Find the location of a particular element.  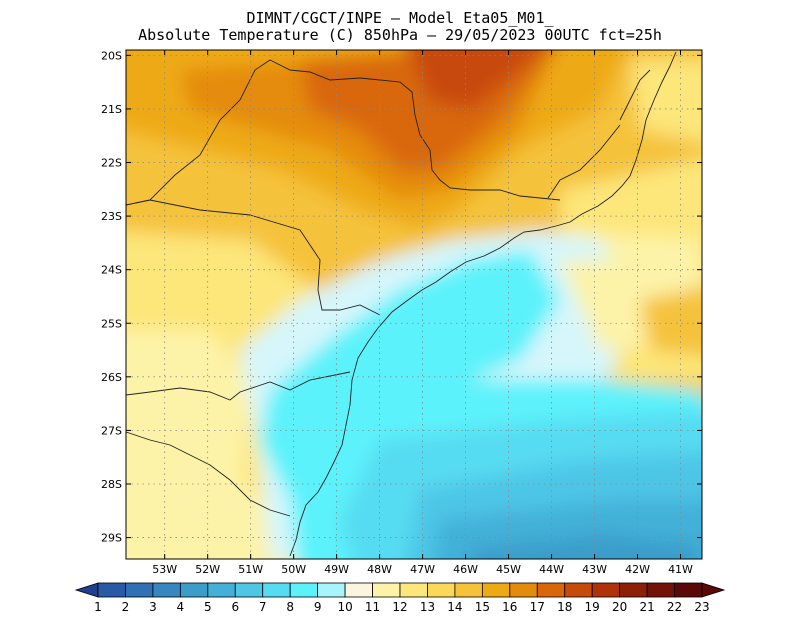

lat-tick-label: 29S is located at coordinates (111, 538).